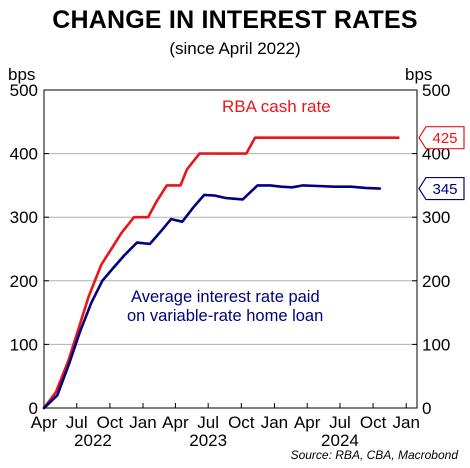 The width and height of the screenshot is (470, 468). What do you see at coordinates (24, 344) in the screenshot?
I see `y-tick-label-left: 100` at bounding box center [24, 344].